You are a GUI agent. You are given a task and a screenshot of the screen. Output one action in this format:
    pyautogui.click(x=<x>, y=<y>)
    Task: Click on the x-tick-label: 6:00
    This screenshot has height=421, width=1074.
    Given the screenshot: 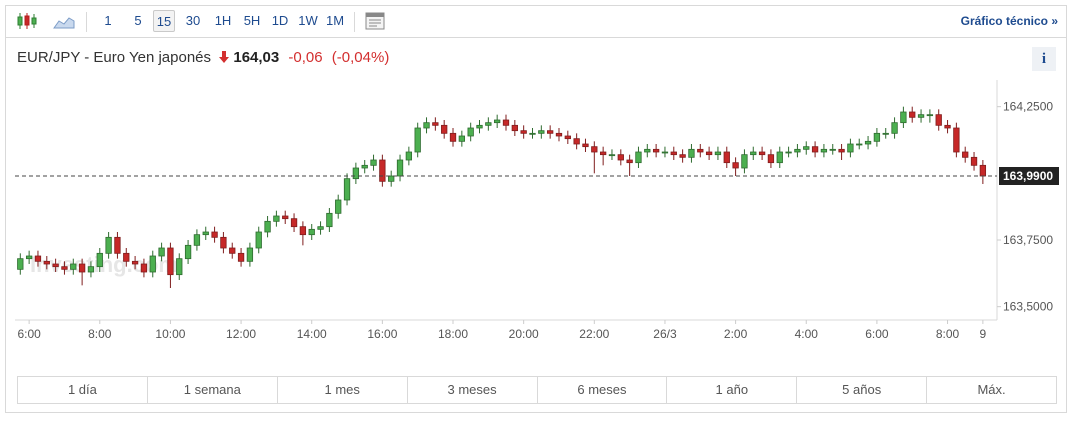 What is the action you would take?
    pyautogui.click(x=877, y=334)
    